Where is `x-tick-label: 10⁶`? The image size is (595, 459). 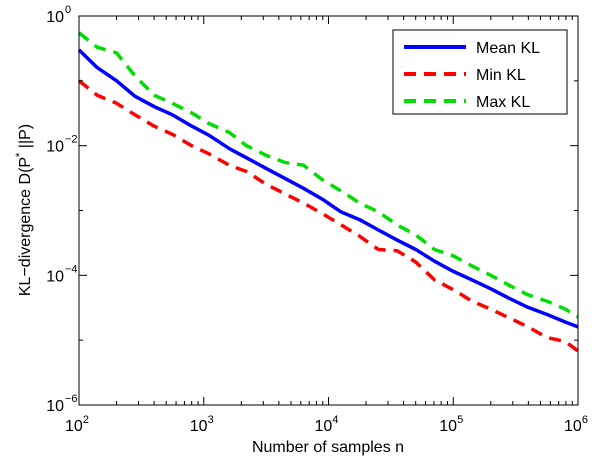 x-tick-label: 10⁶ is located at coordinates (576, 424).